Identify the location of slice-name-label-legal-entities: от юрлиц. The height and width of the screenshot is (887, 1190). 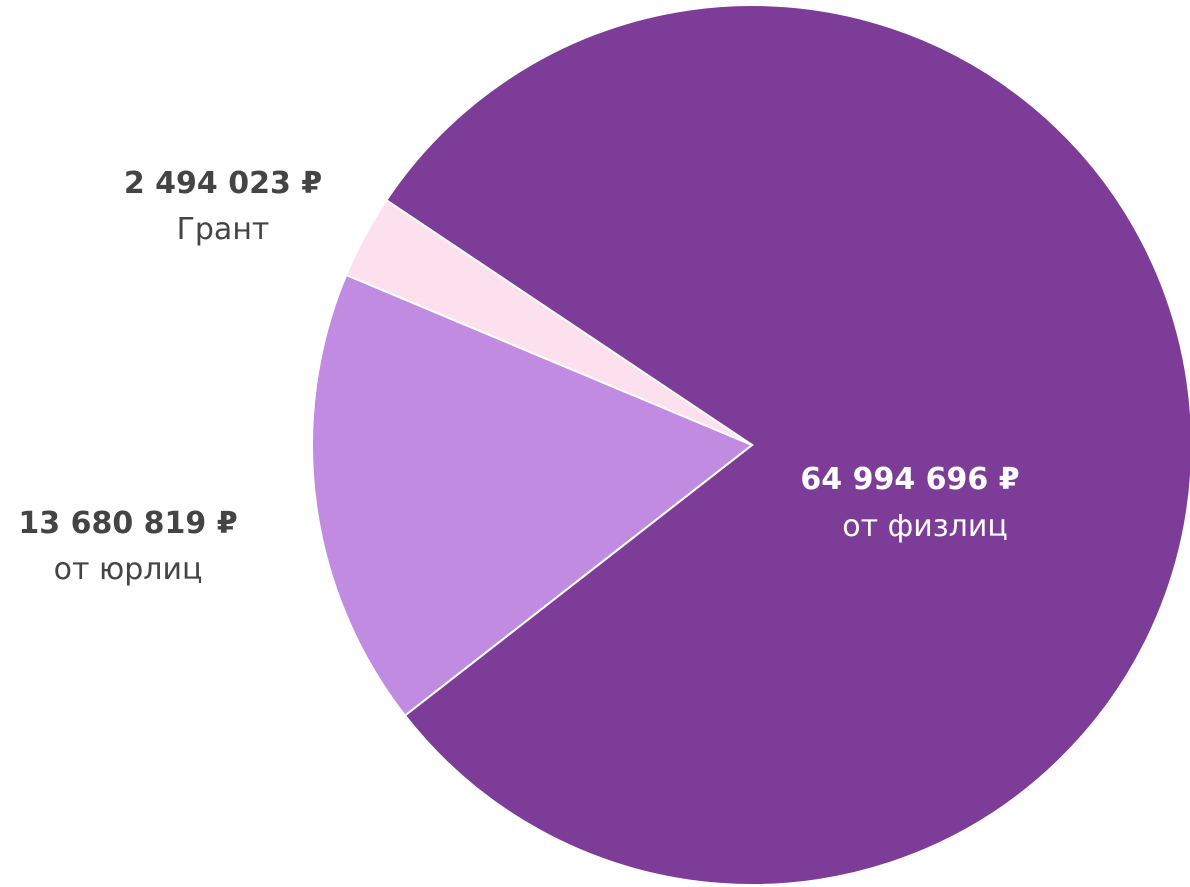
(128, 569).